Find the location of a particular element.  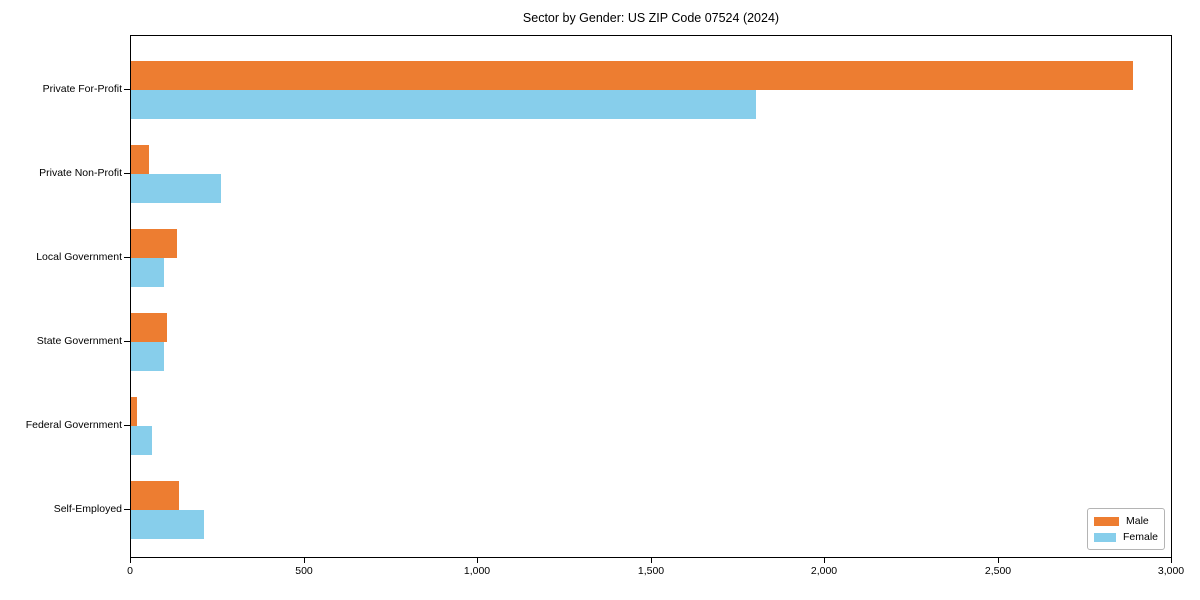

bar-male-federal-government is located at coordinates (134, 411).